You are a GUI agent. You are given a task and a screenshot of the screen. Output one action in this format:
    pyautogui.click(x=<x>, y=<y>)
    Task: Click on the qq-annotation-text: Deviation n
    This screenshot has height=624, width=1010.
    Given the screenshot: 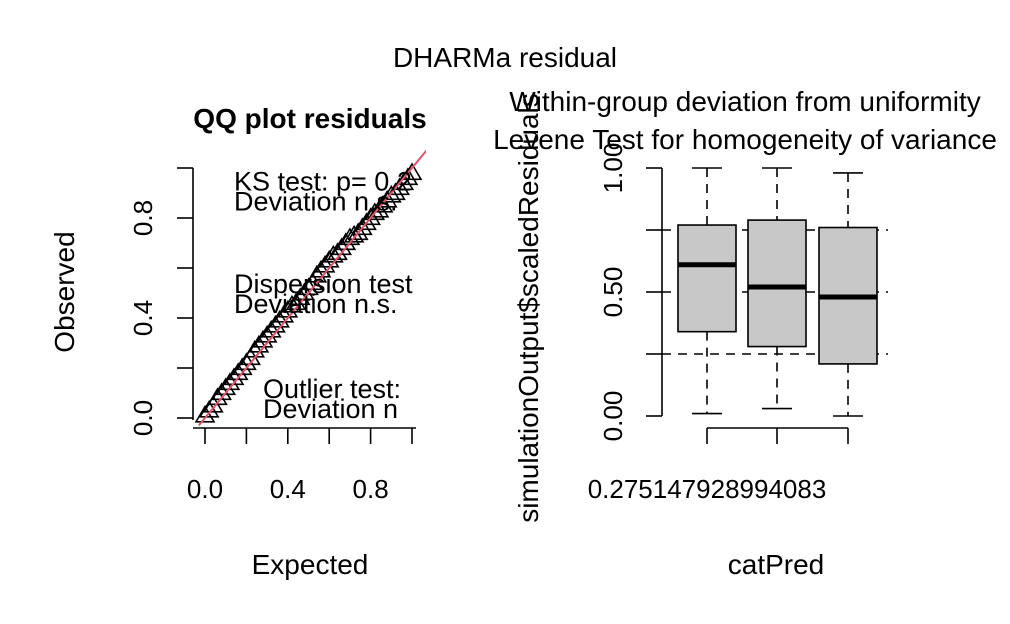 What is the action you would take?
    pyautogui.click(x=330, y=409)
    